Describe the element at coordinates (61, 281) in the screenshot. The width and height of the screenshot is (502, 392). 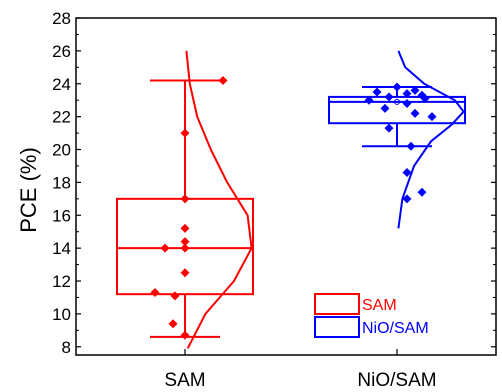
I see `y-tick-label: 12` at that location.